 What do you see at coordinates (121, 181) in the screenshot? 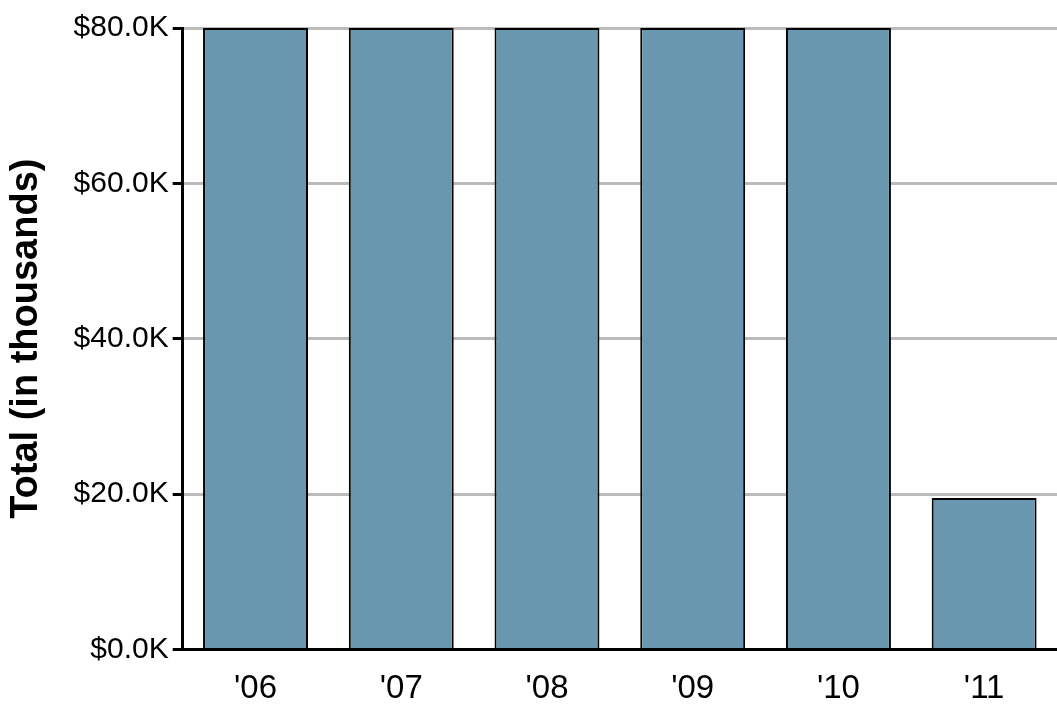
I see `y-tick-label: $60.0K` at bounding box center [121, 181].